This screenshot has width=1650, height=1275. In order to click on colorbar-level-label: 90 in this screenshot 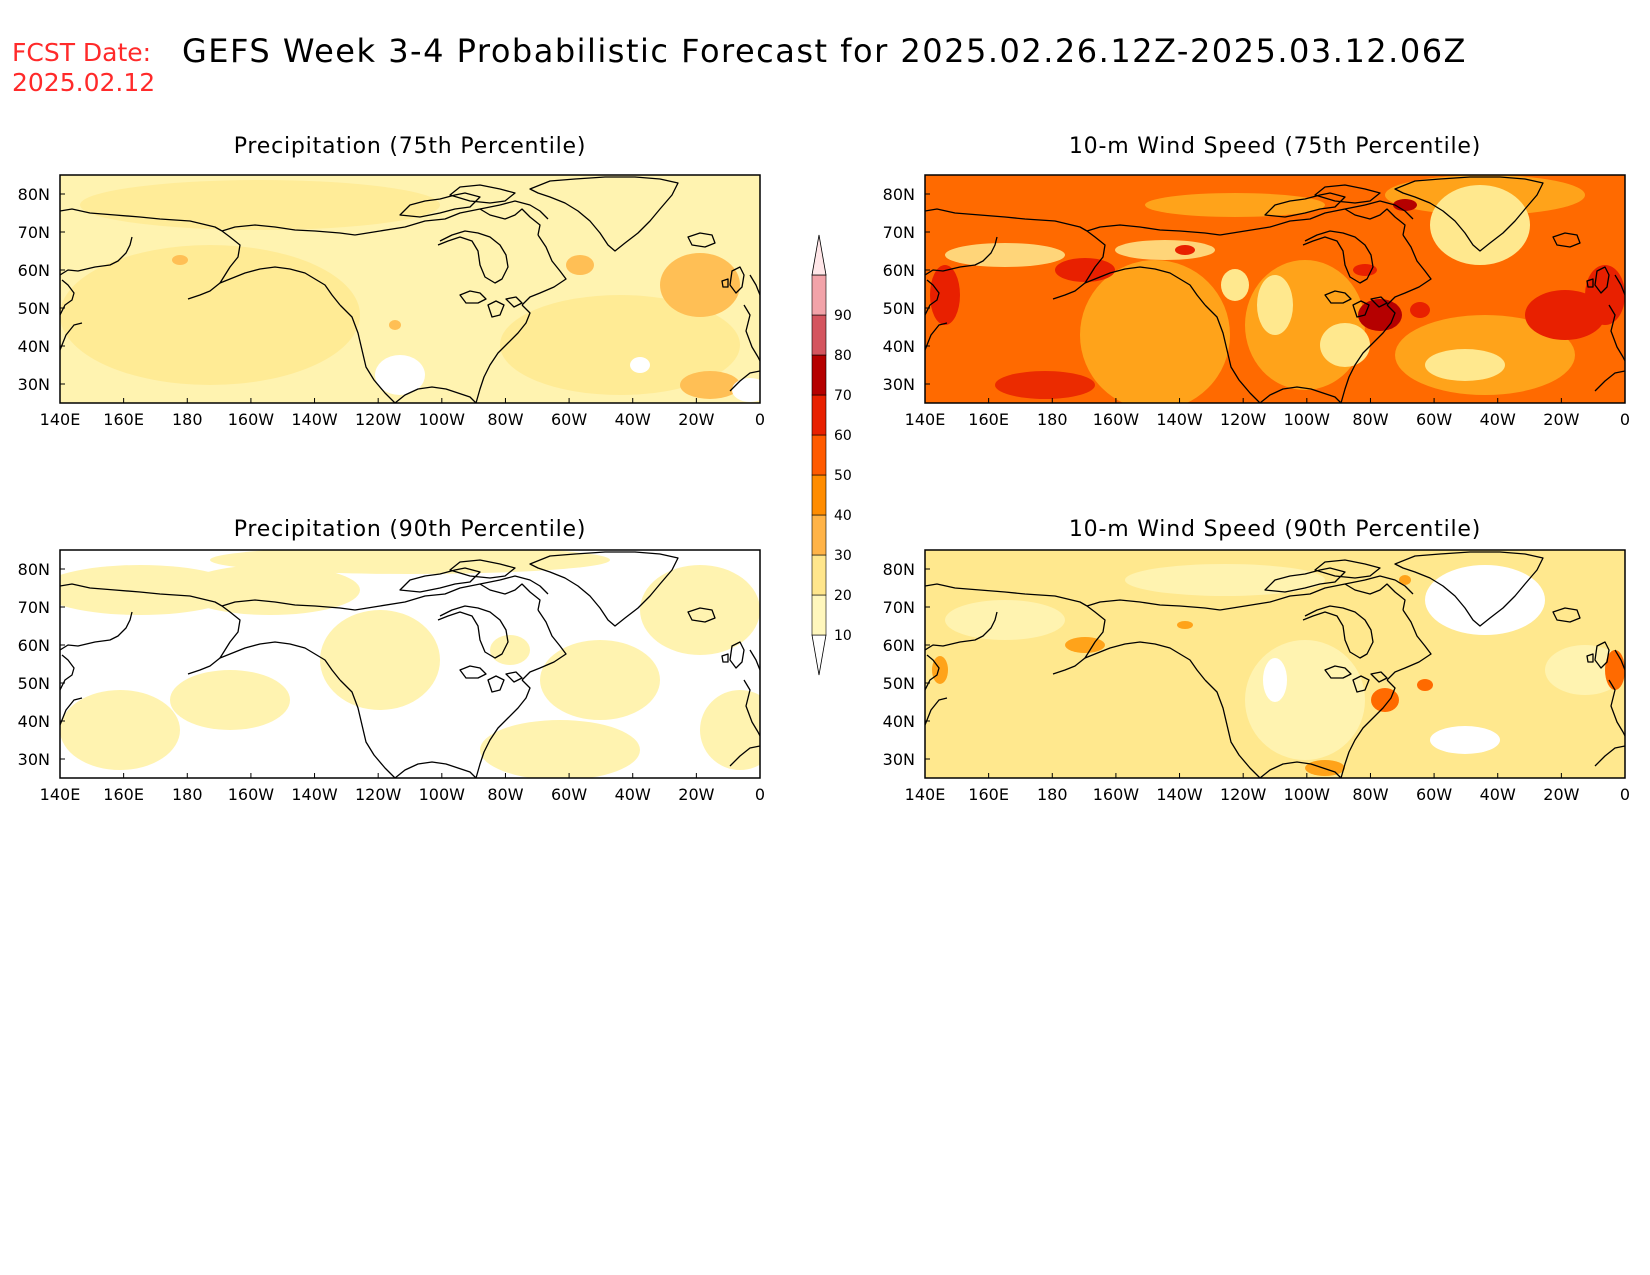, I will do `click(843, 316)`.